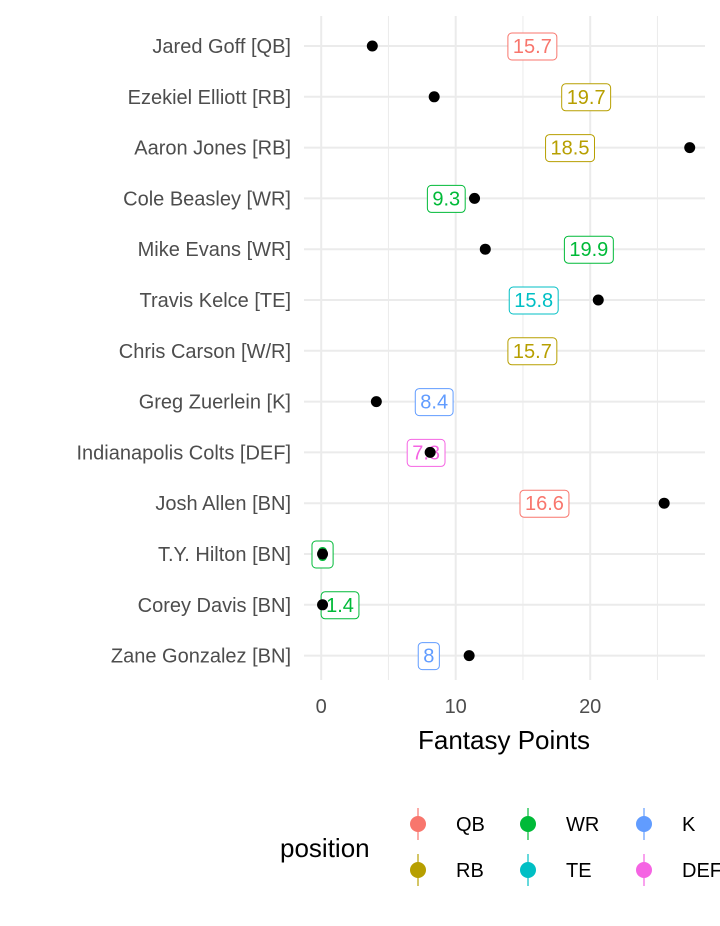 The height and width of the screenshot is (926, 720). What do you see at coordinates (456, 707) in the screenshot?
I see `x-tick-label: 10` at bounding box center [456, 707].